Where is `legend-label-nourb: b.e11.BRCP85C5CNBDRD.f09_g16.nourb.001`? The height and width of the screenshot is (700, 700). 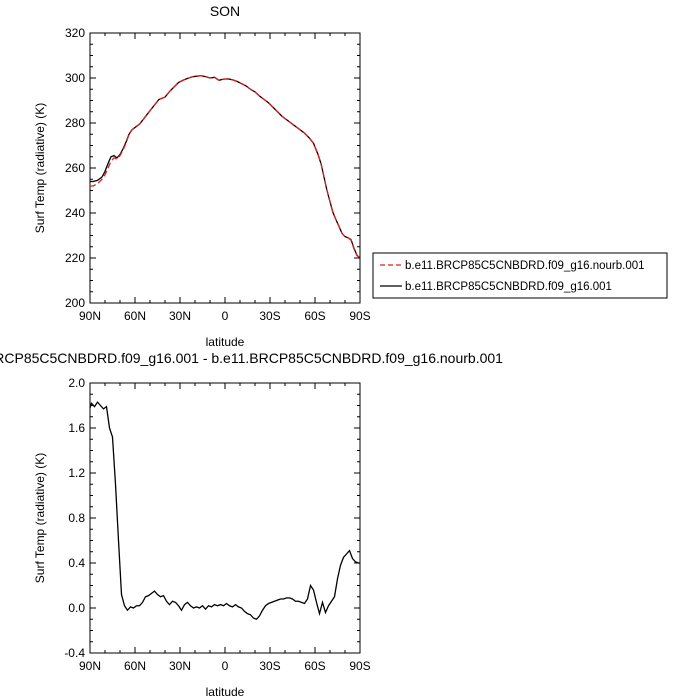 legend-label-nourb: b.e11.BRCP85C5CNBDRD.f09_g16.nourb.001 is located at coordinates (525, 266).